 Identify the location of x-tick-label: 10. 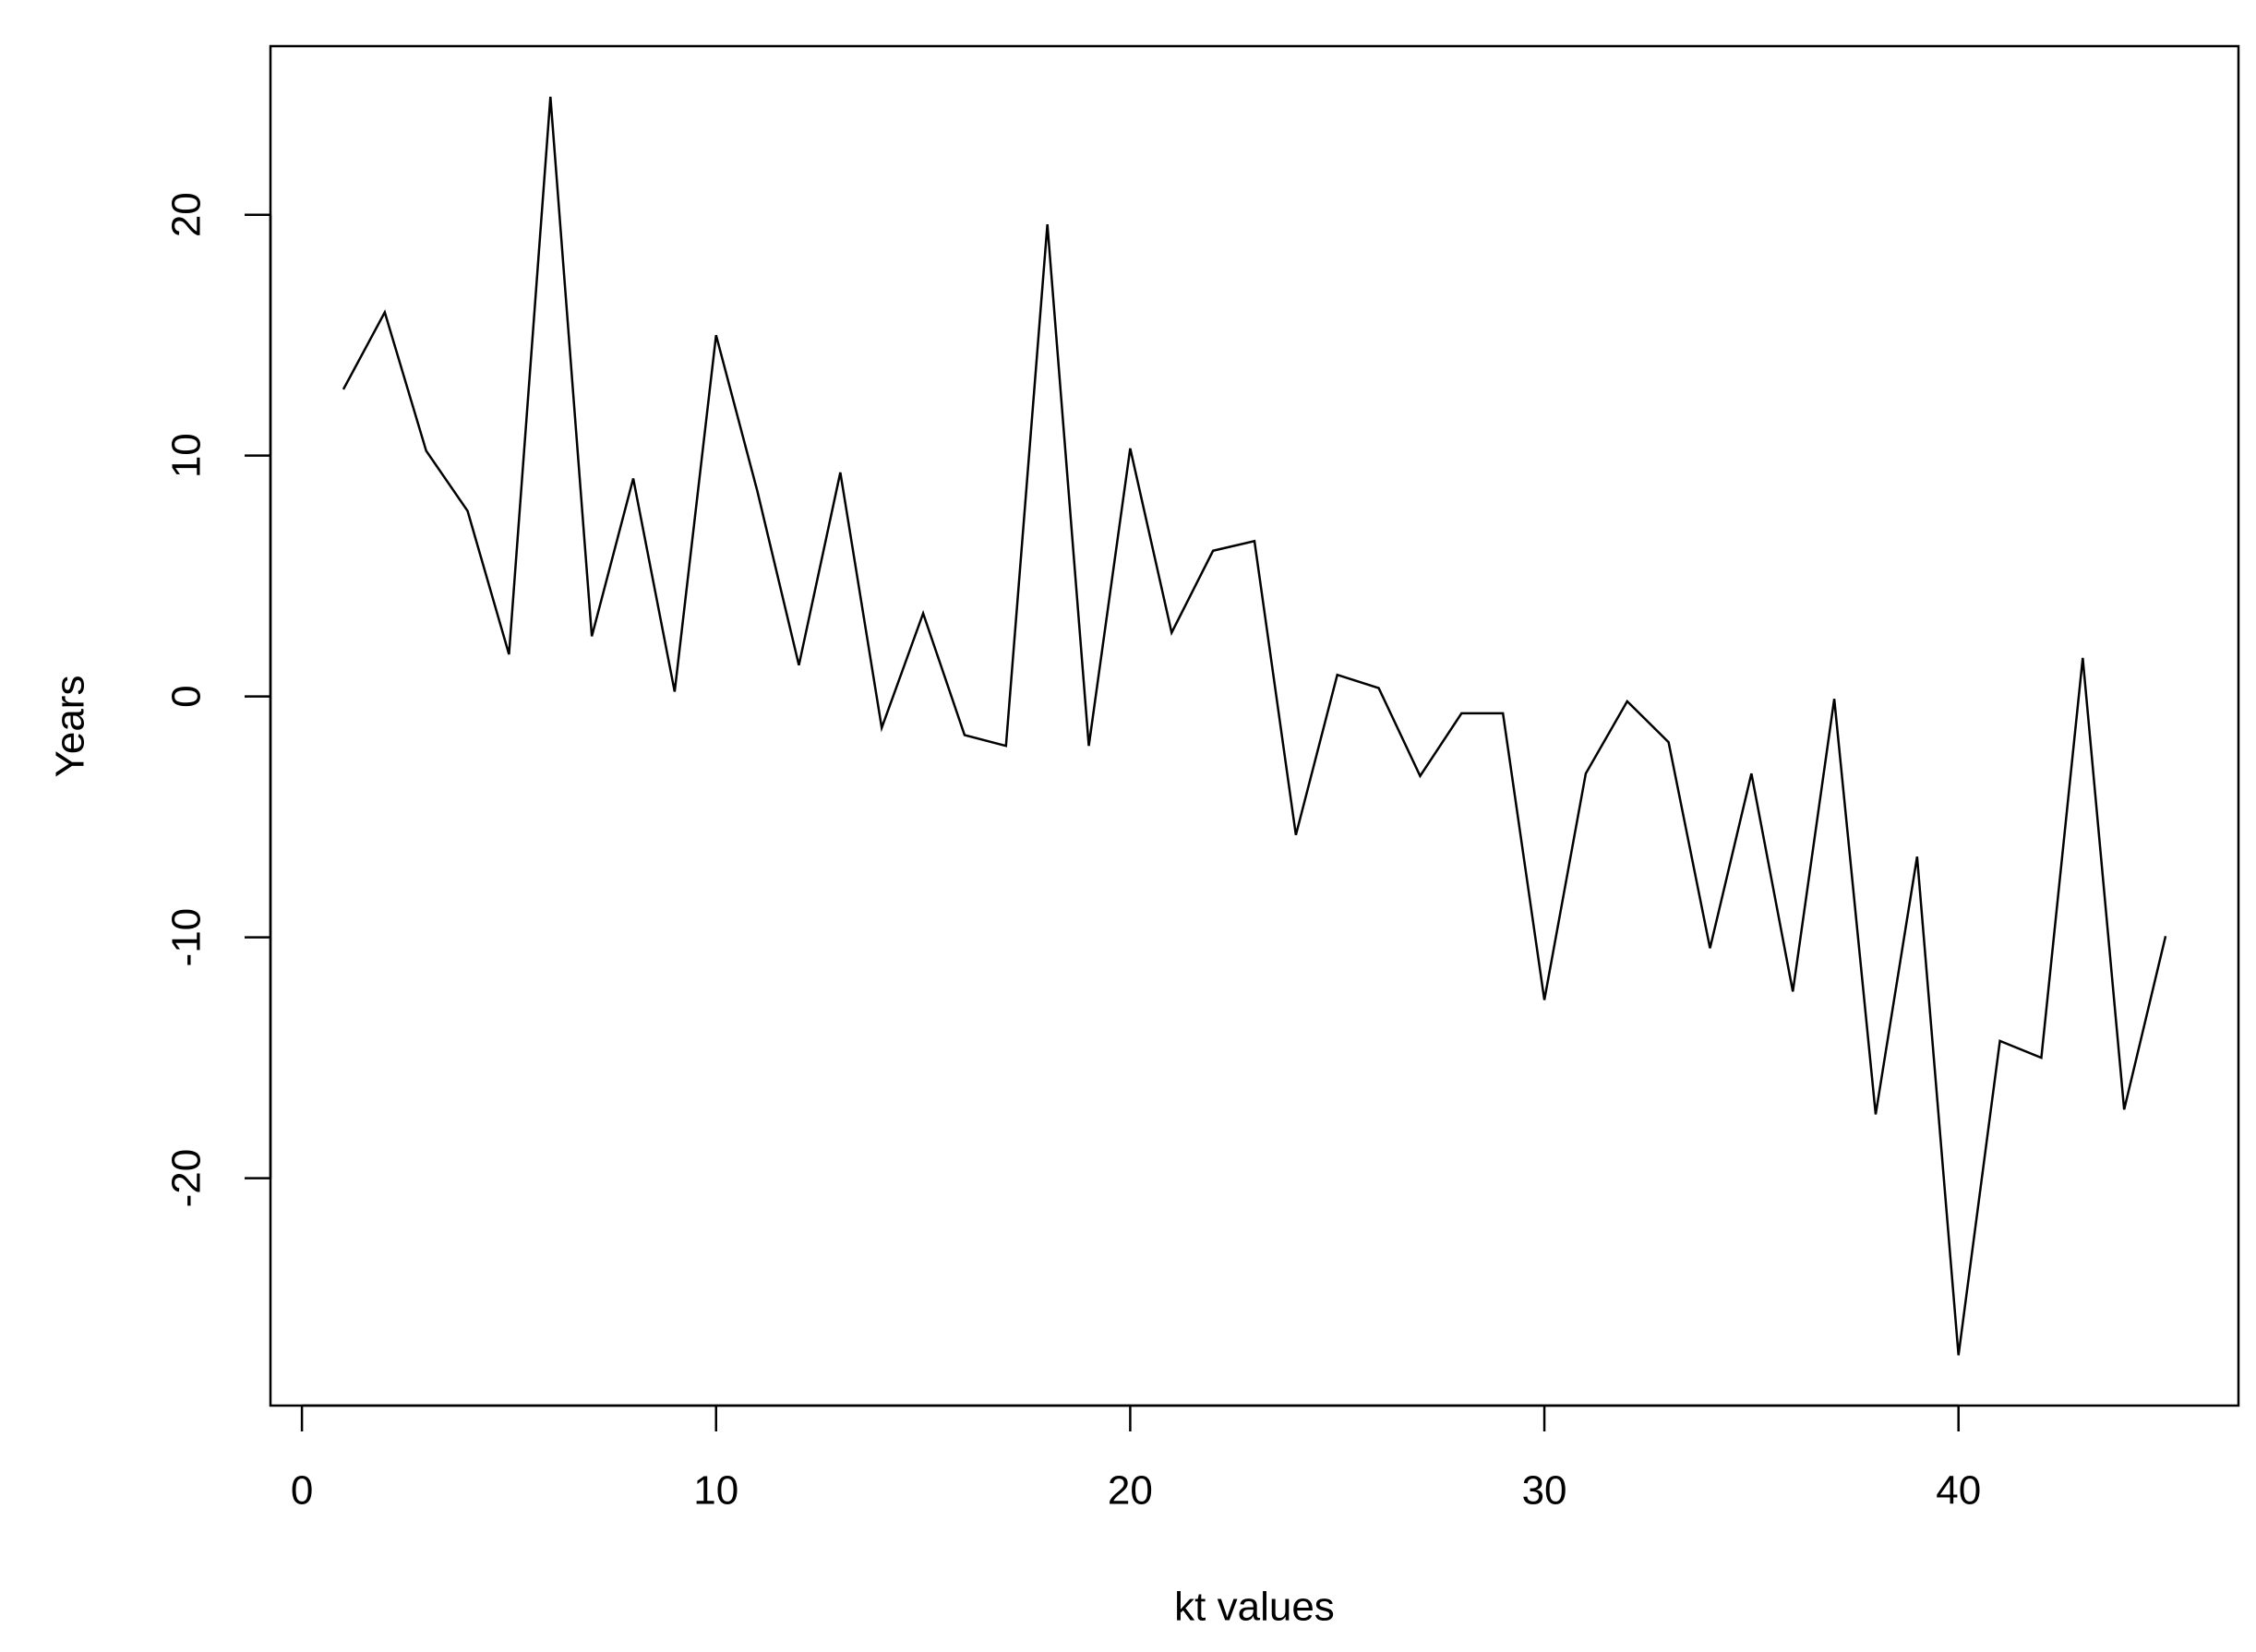
(715, 1491).